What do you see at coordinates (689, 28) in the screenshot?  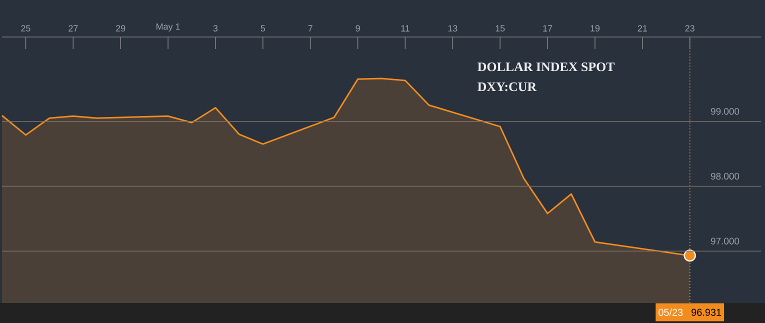 I see `x-tick-label: 23` at bounding box center [689, 28].